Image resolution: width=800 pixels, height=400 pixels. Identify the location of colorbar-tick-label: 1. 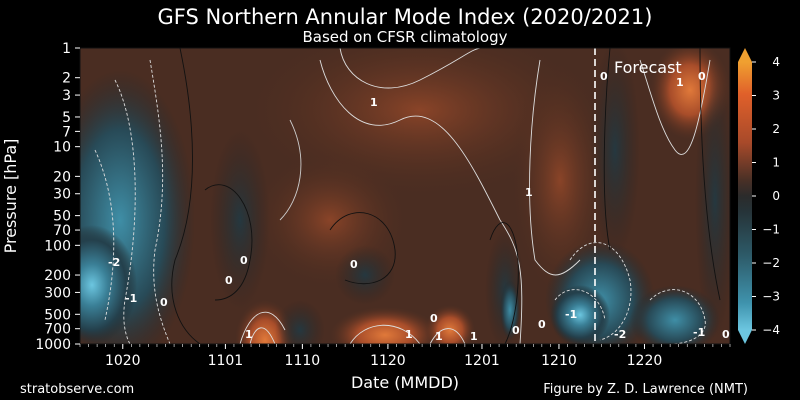
(776, 163).